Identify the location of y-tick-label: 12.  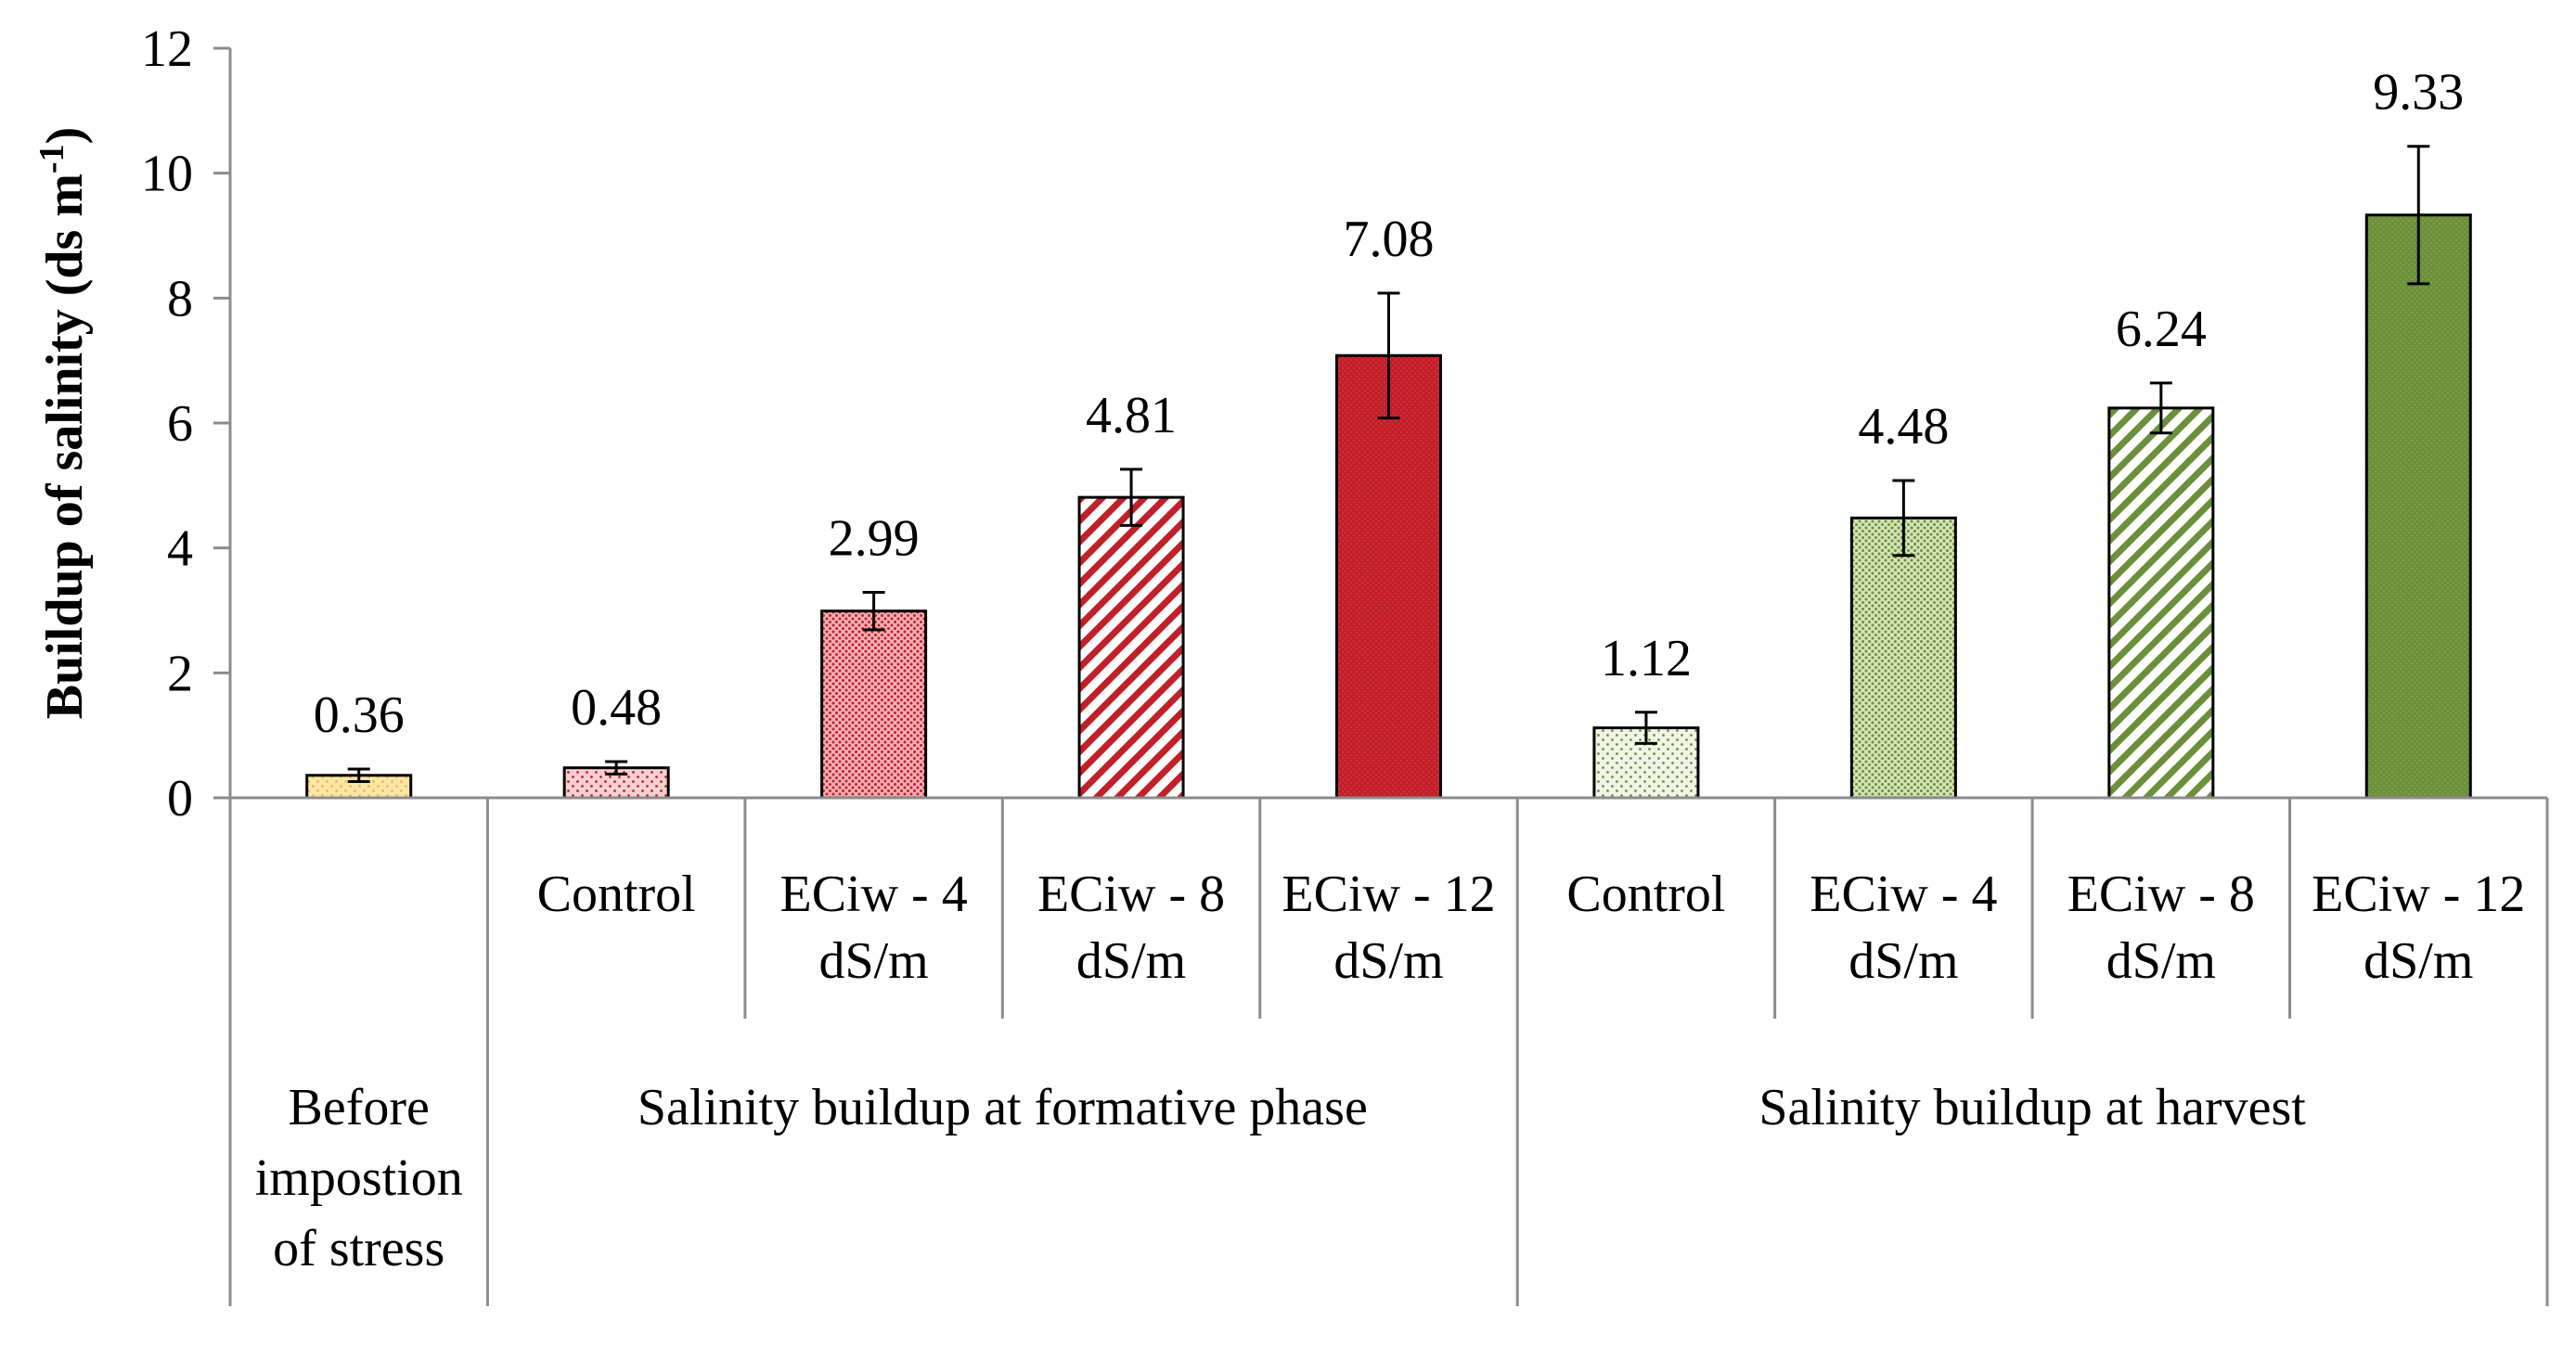
(167, 49).